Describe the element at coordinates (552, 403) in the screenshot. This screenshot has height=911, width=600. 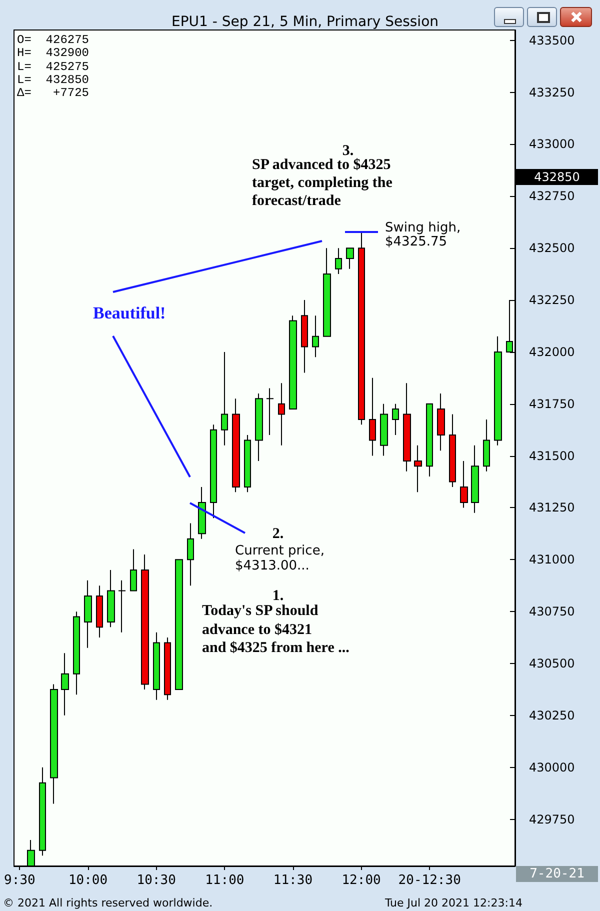
I see `y-tick-label: 431750` at that location.